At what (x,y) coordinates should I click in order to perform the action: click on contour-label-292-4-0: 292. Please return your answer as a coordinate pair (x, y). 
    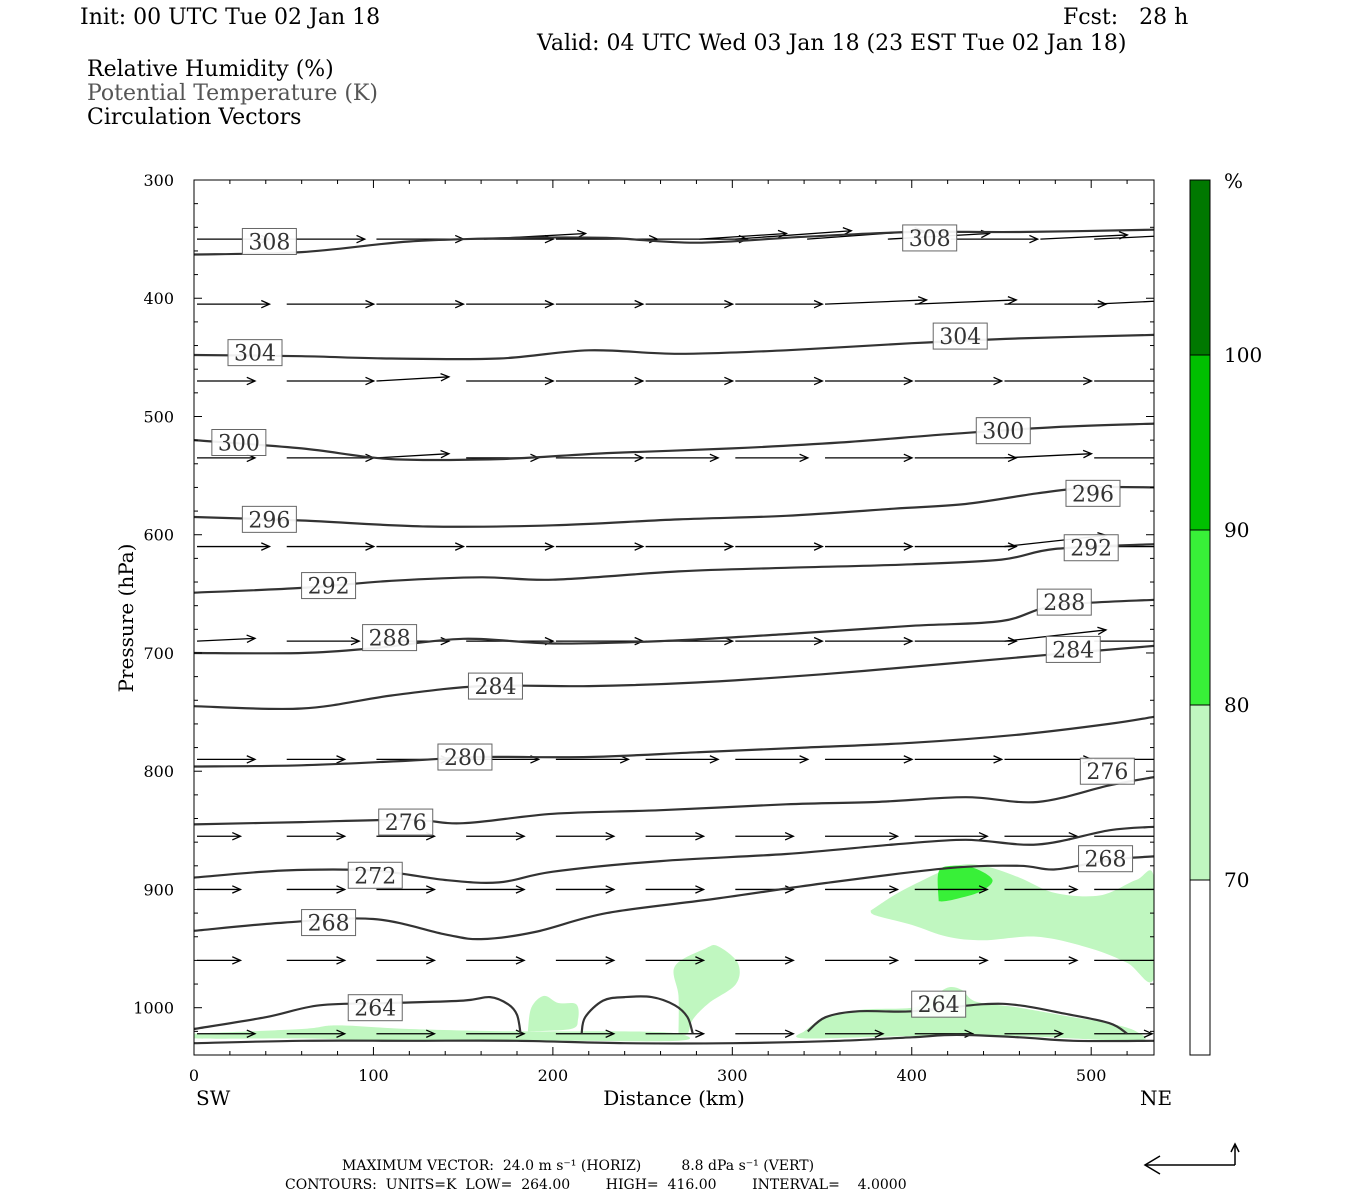
    Looking at the image, I should click on (329, 586).